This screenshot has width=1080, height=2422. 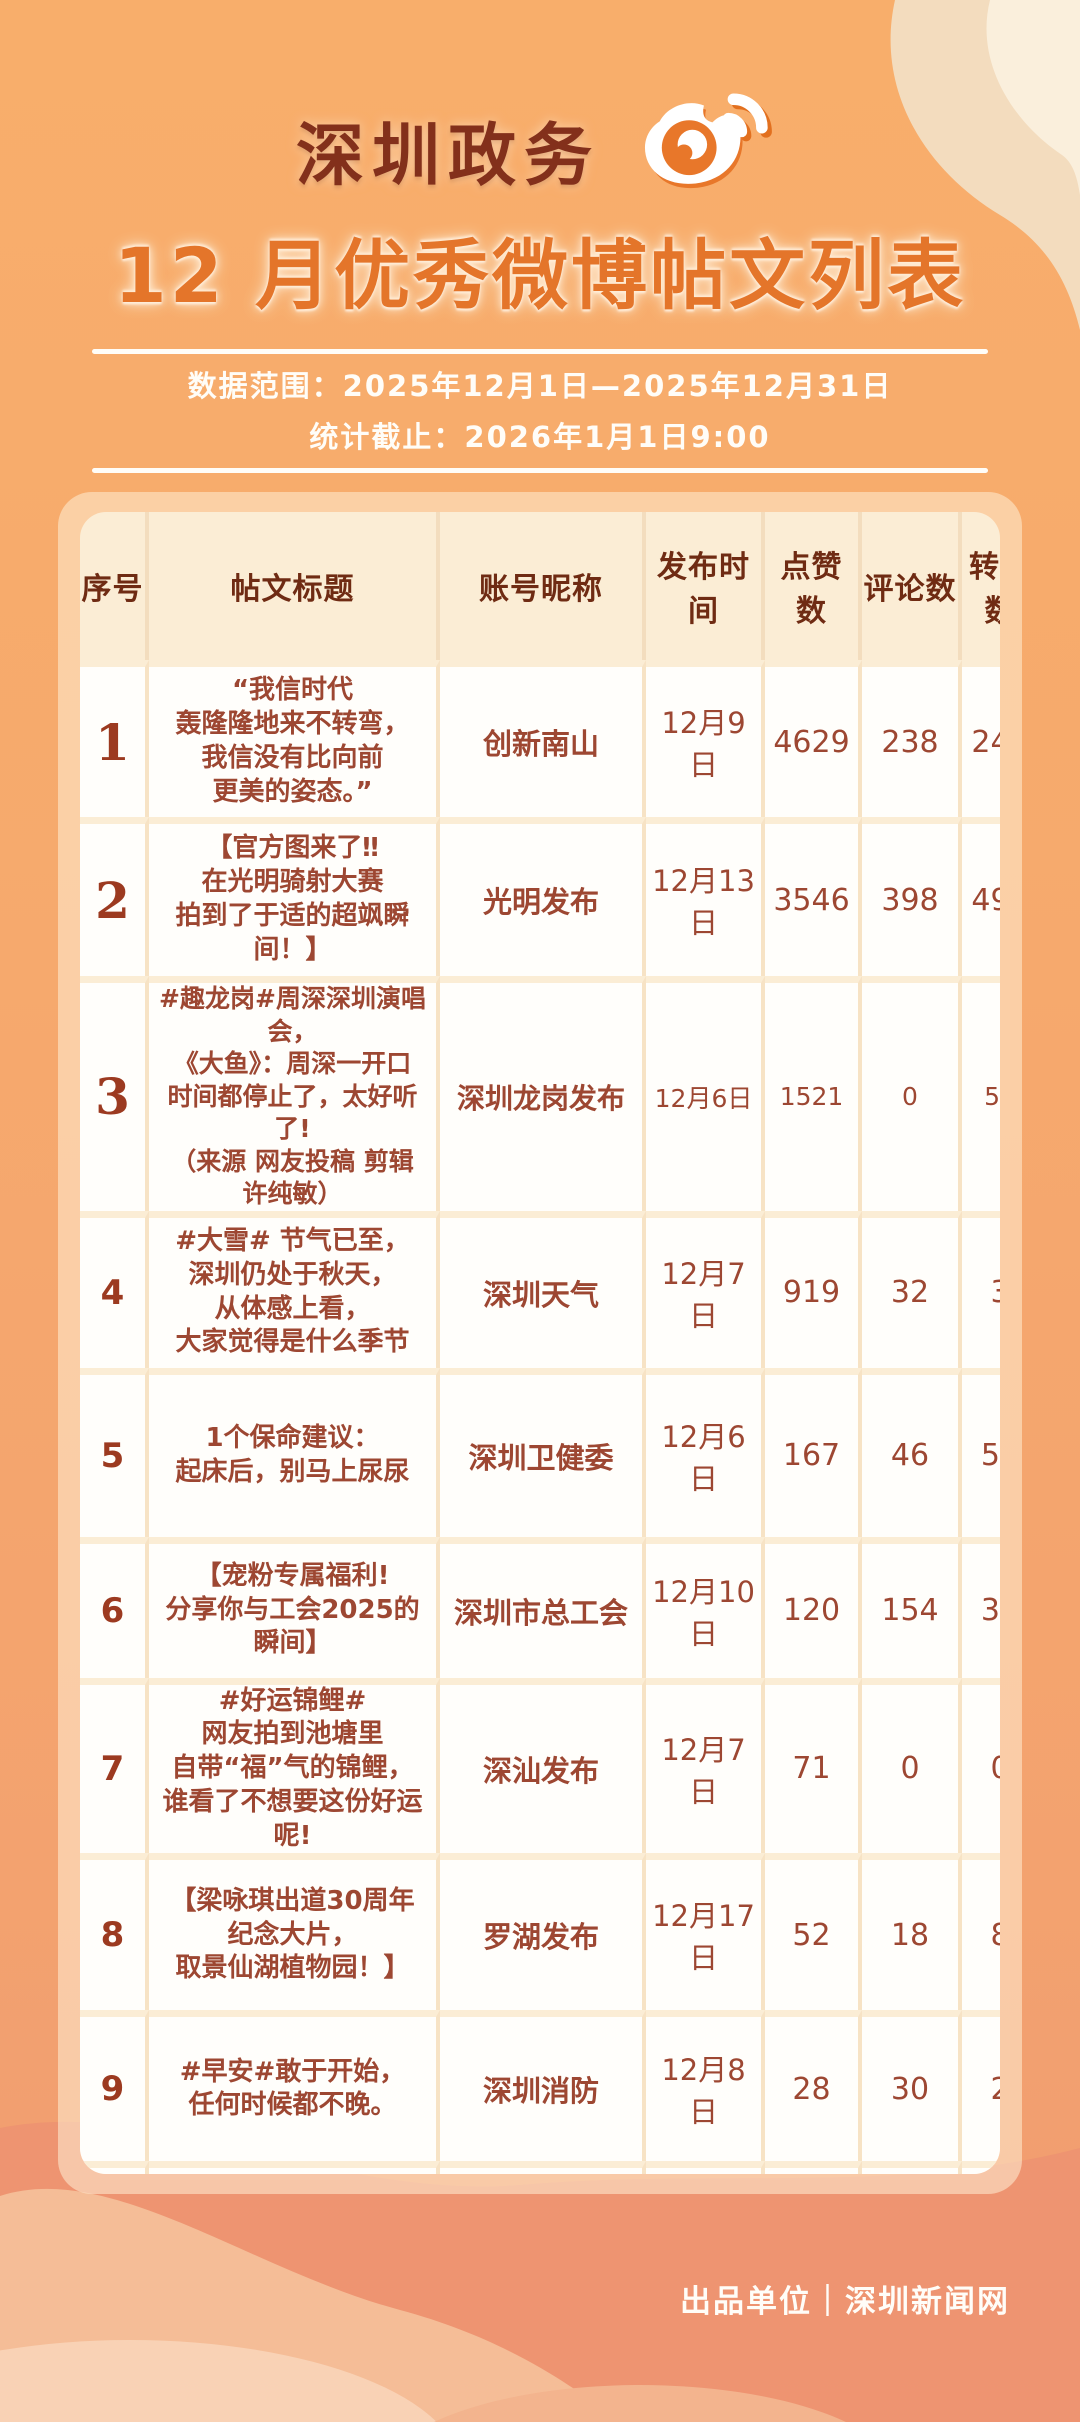 I want to click on table-row: 9#早安#敢于开始， 任何时候都不晚。深圳消防12月8日28302, so click(x=540, y=2086).